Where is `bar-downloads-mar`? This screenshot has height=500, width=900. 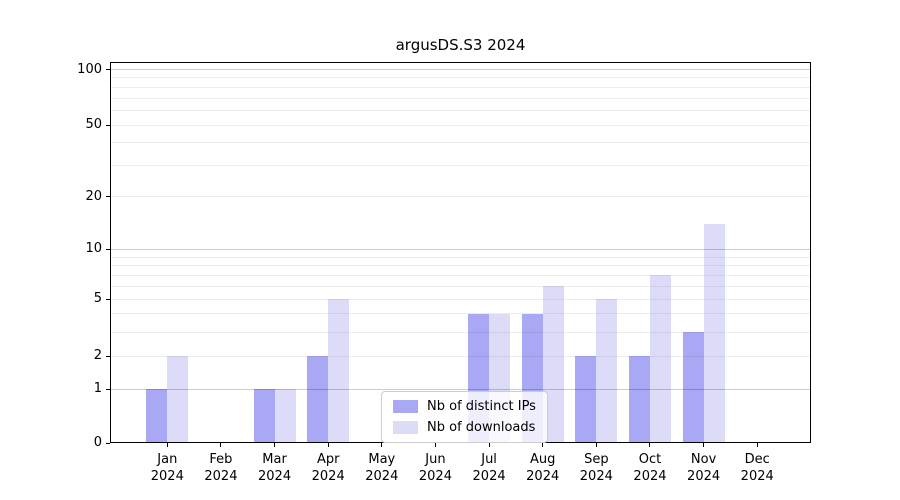
bar-downloads-mar is located at coordinates (285, 416).